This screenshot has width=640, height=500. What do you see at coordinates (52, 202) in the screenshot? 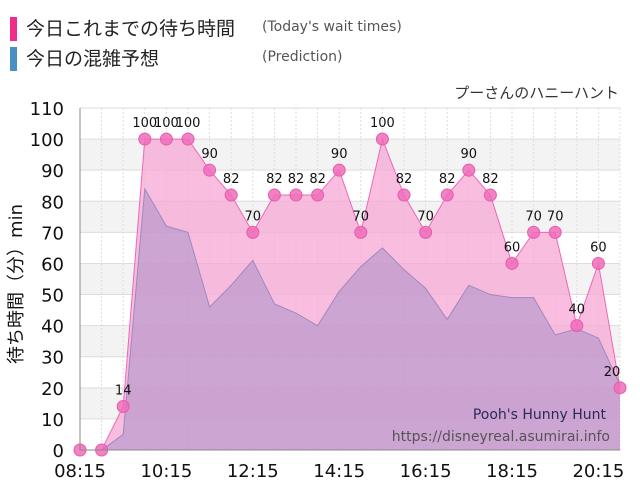
I see `y-tick-label: 80` at bounding box center [52, 202].